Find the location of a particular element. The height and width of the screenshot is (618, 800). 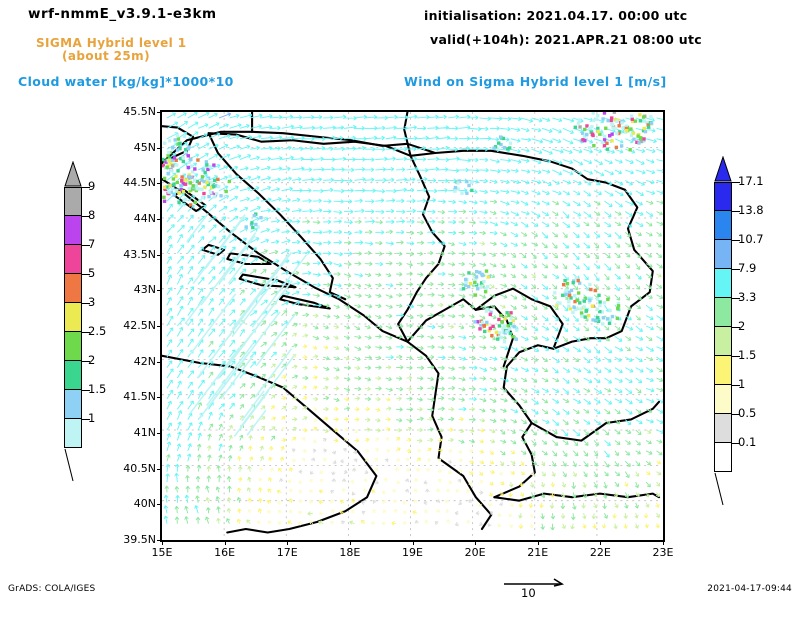

wind-scale-value: 10 is located at coordinates (528, 593).